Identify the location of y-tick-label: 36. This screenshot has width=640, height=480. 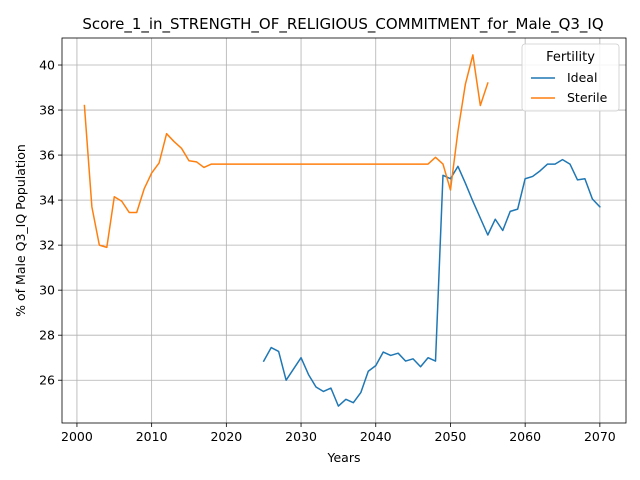
(47, 155).